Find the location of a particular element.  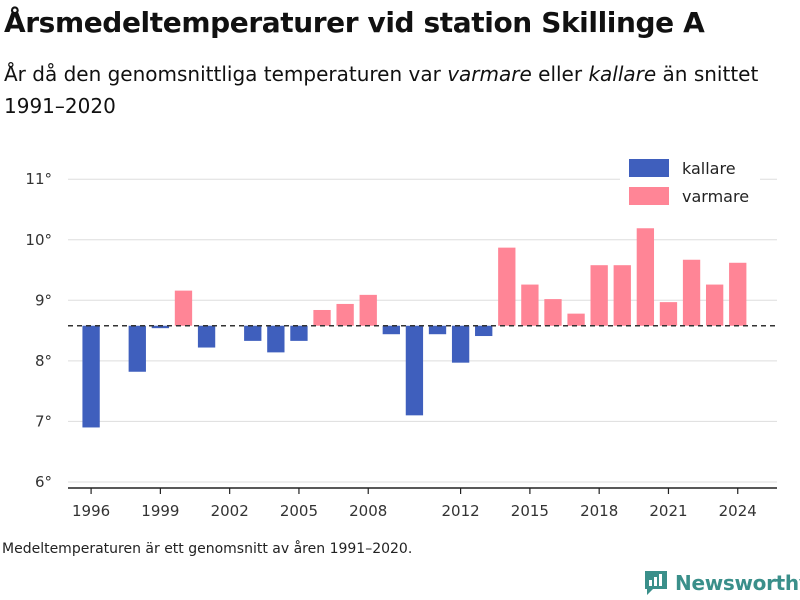

y-tick-label: 10° is located at coordinates (38, 240).